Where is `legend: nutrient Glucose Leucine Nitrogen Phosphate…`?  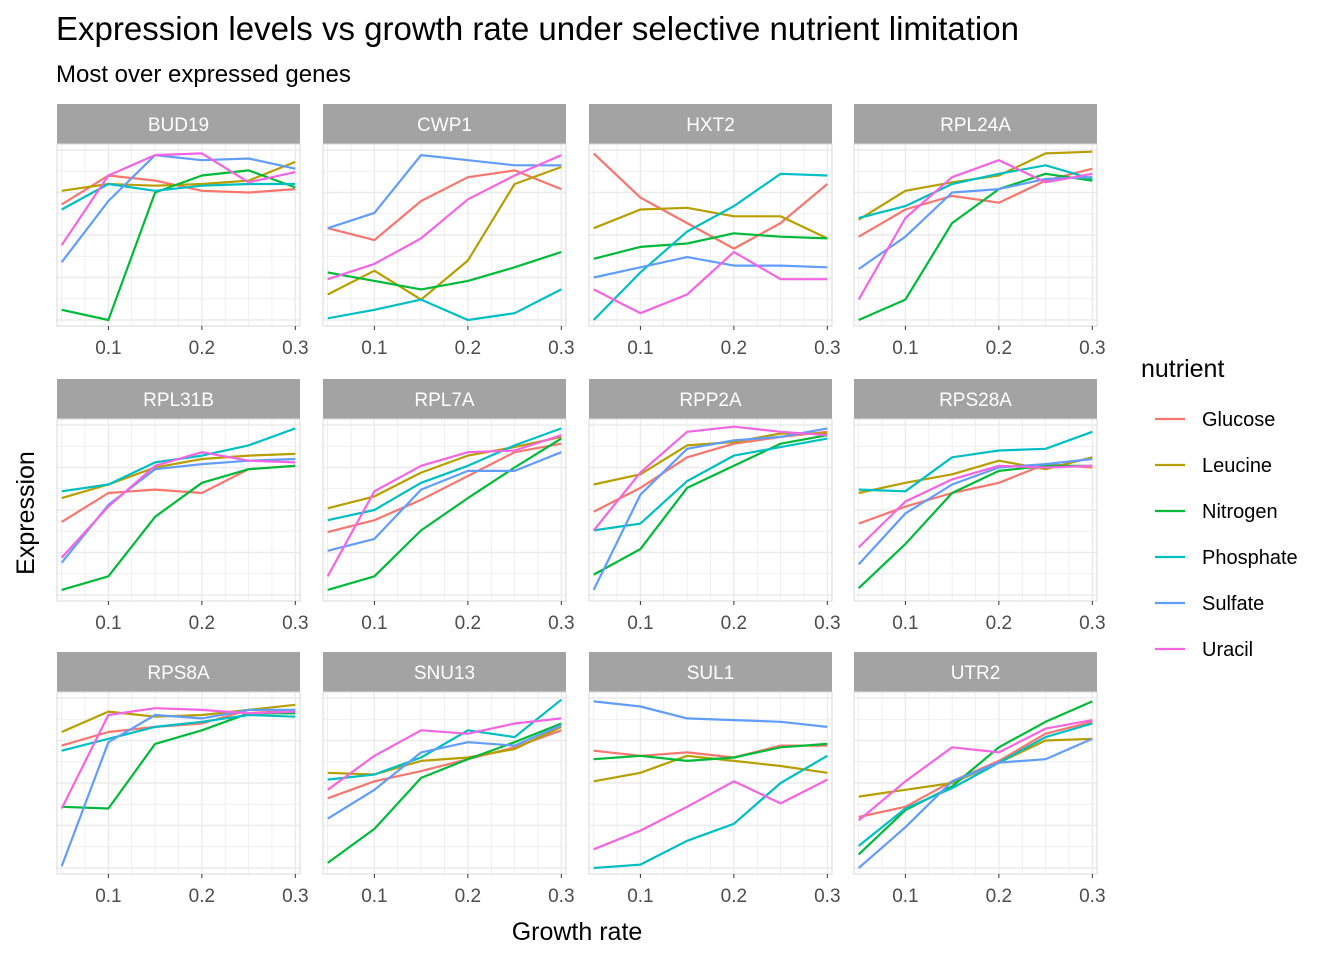 legend: nutrient Glucose Leucine Nitrogen Phosphate… is located at coordinates (1219, 508).